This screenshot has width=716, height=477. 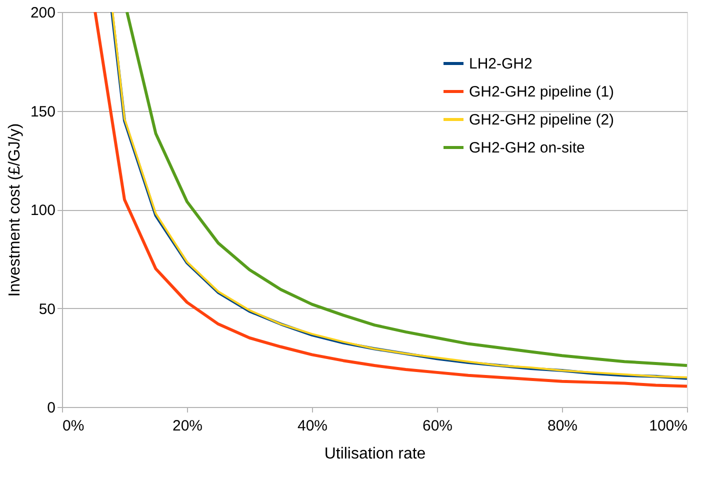 I want to click on x-tick-label: 60%, so click(x=437, y=426).